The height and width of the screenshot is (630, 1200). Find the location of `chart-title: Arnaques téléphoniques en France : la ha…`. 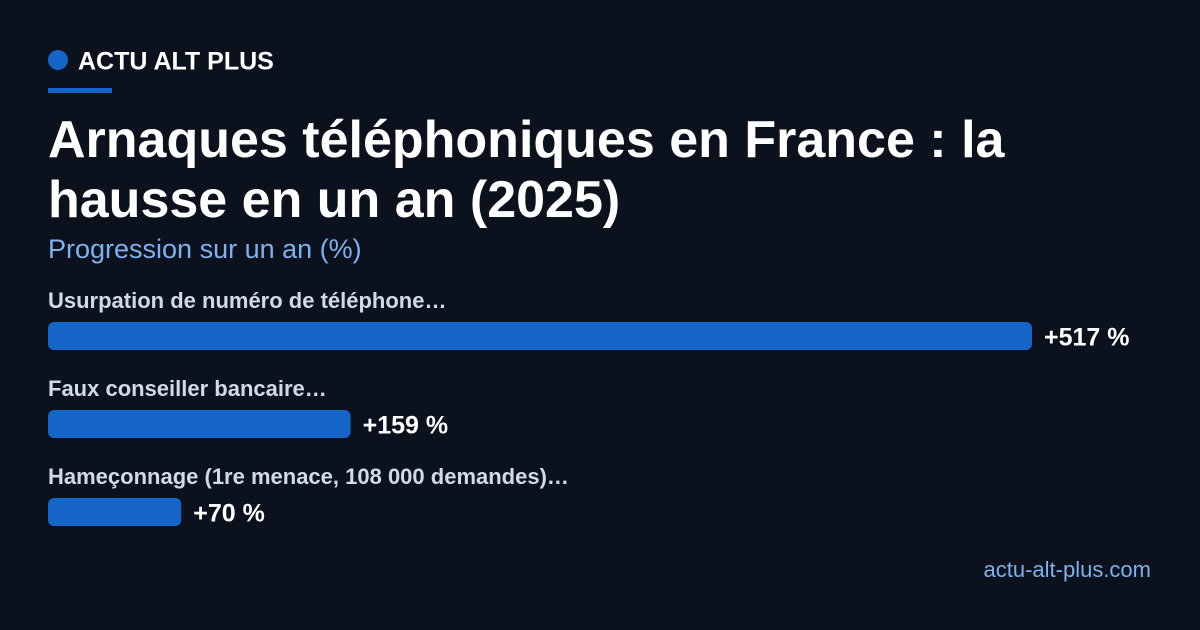

chart-title: Arnaques téléphoniques en France : la ha… is located at coordinates (526, 170).